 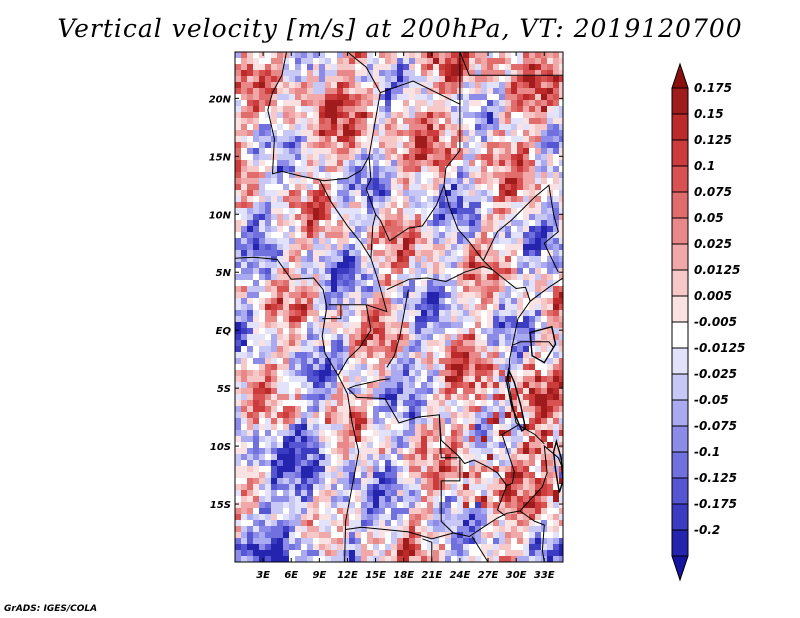 What do you see at coordinates (431, 575) in the screenshot?
I see `lon-tick-label: 21E` at bounding box center [431, 575].